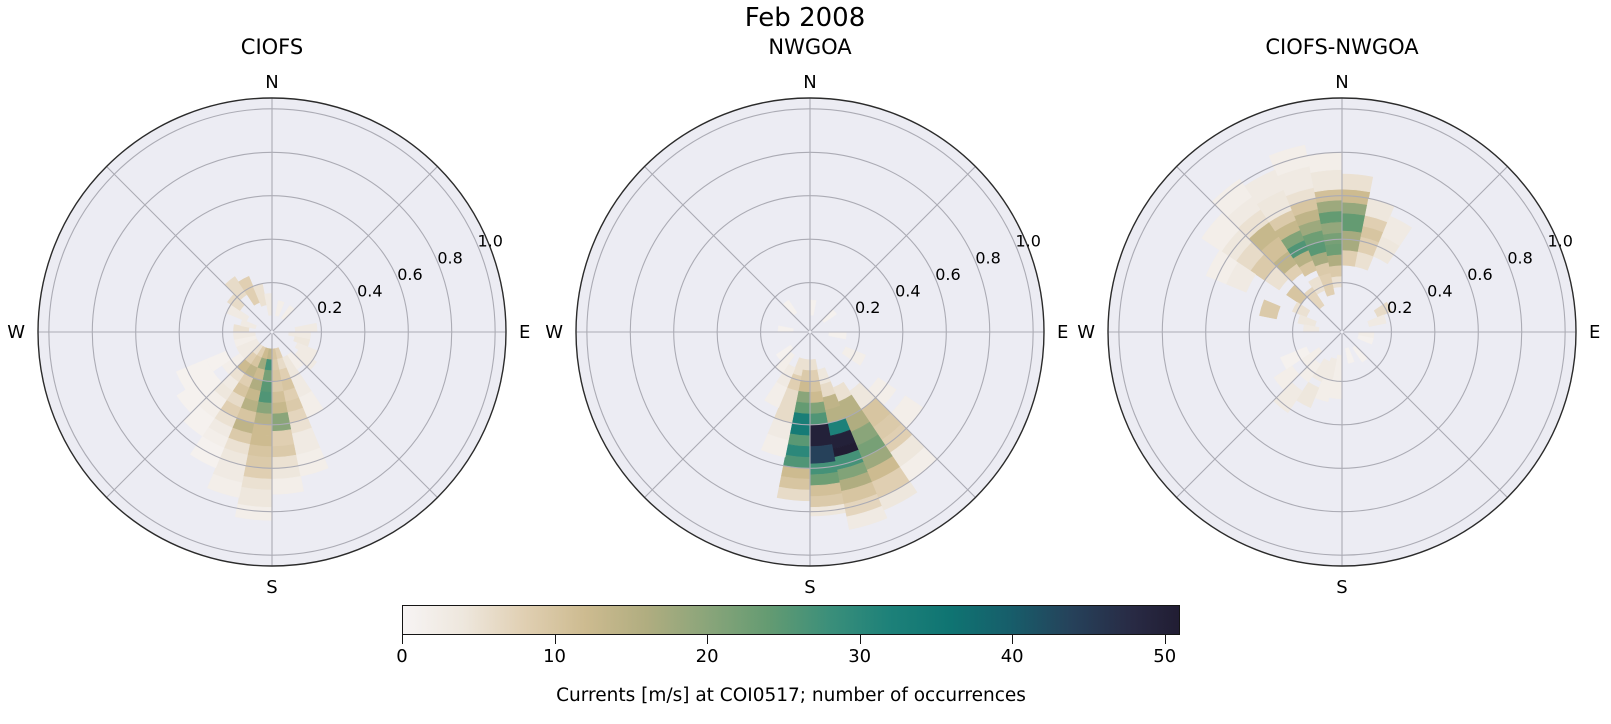 Image resolution: width=1611 pixels, height=724 pixels. I want to click on colorbar-tick-label: 0, so click(402, 656).